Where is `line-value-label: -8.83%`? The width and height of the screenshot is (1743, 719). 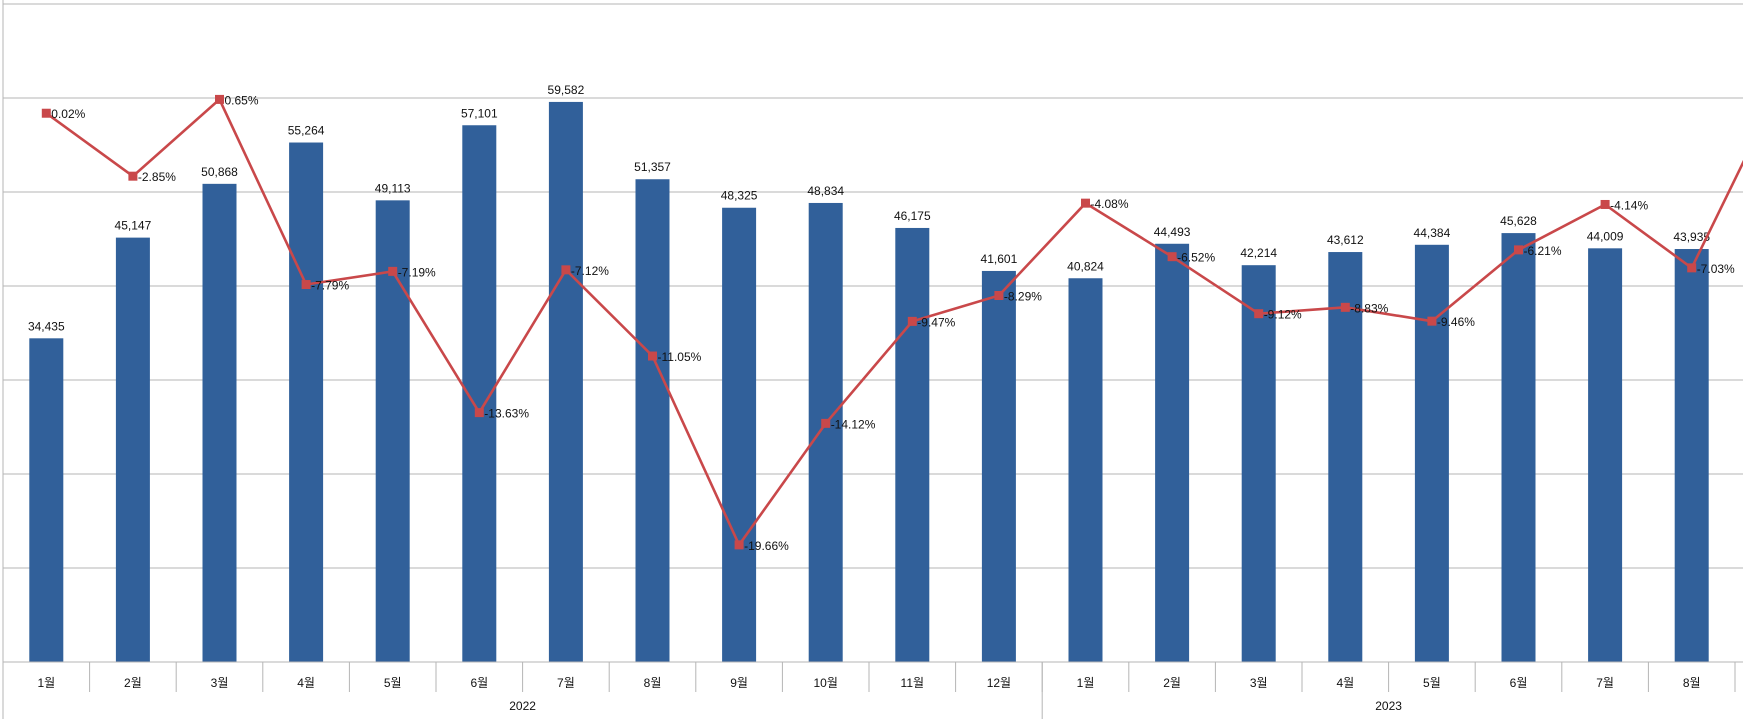 line-value-label: -8.83% is located at coordinates (1369, 308).